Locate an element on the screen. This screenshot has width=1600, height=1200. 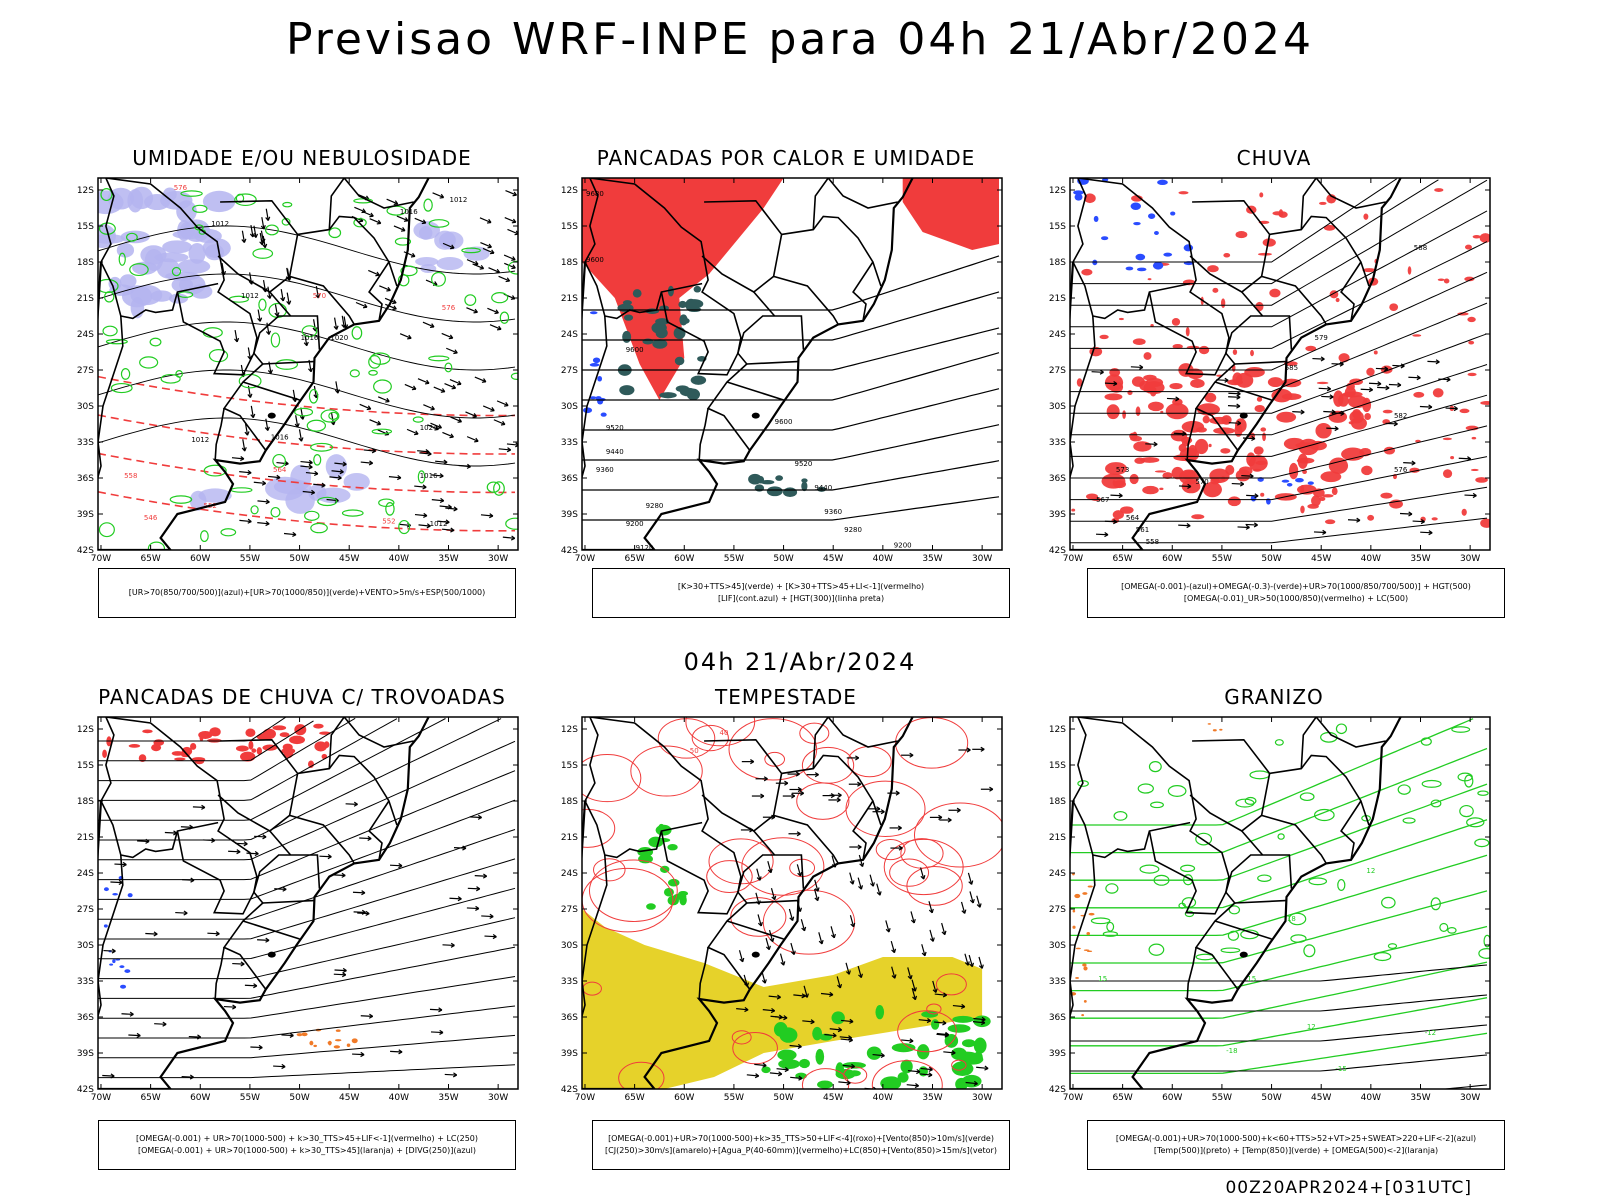
contour-label: 9440 is located at coordinates (615, 452).